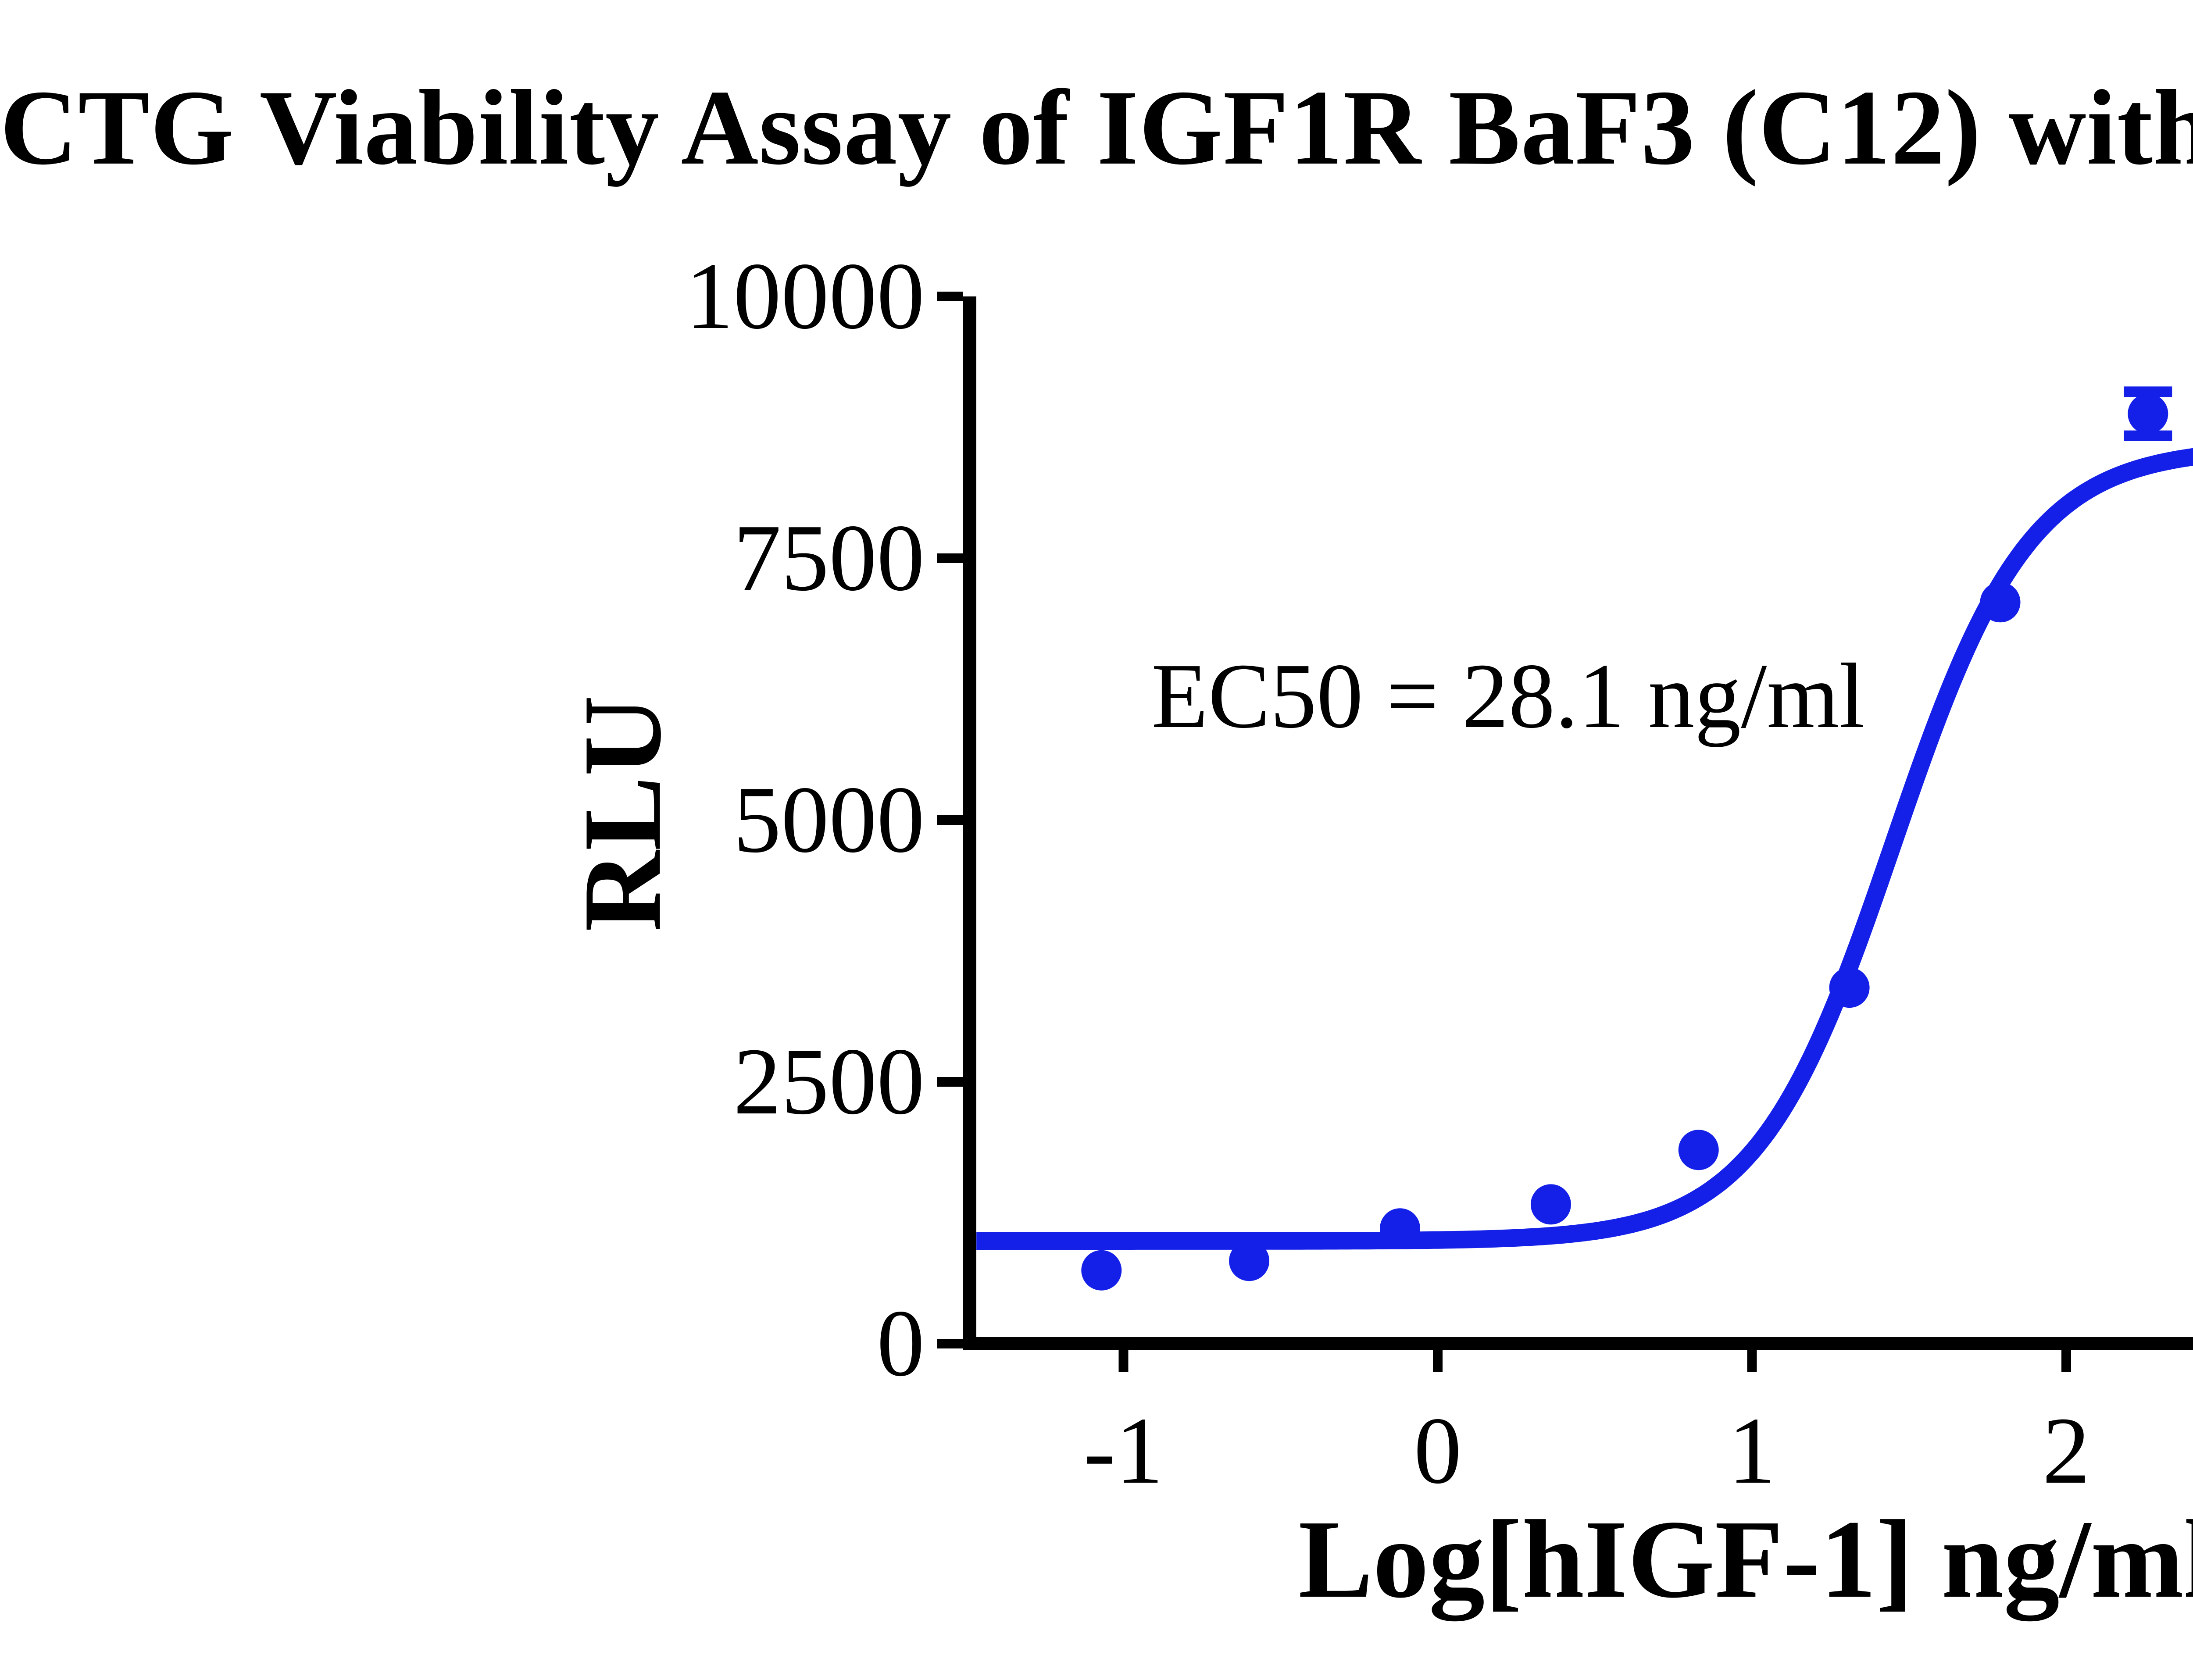 Image resolution: width=2193 pixels, height=1680 pixels. What do you see at coordinates (969, 823) in the screenshot?
I see `y-axis-line` at bounding box center [969, 823].